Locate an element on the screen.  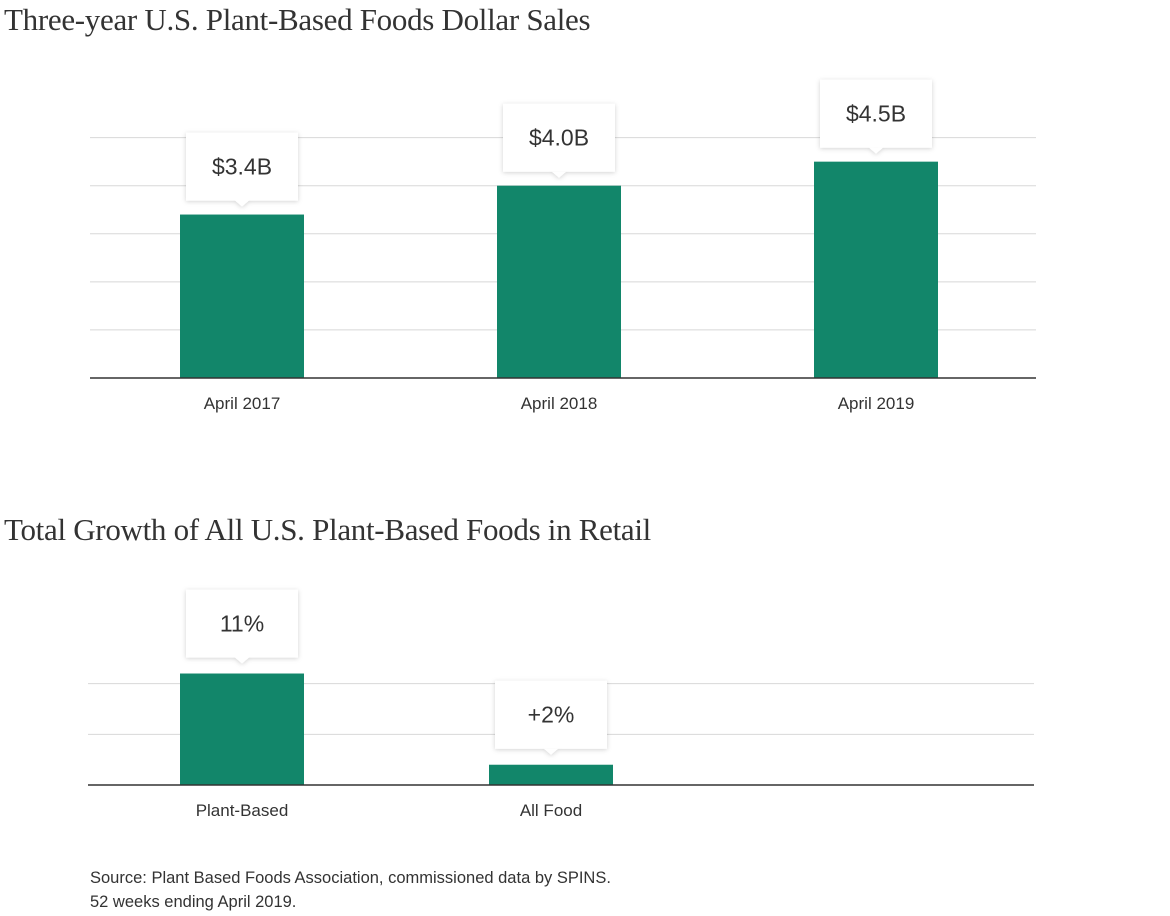
x-tick-label: April 2018 is located at coordinates (559, 403).